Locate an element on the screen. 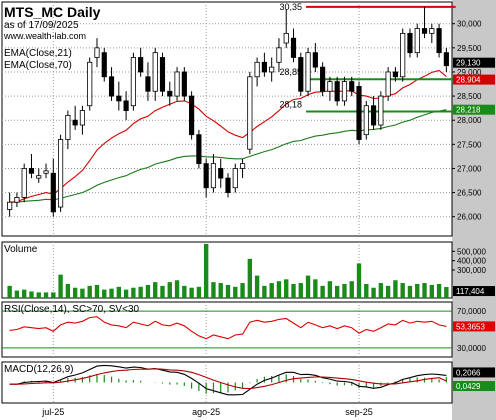 The width and height of the screenshot is (496, 420). date-line: as of 17/09/2025 is located at coordinates (41, 25).